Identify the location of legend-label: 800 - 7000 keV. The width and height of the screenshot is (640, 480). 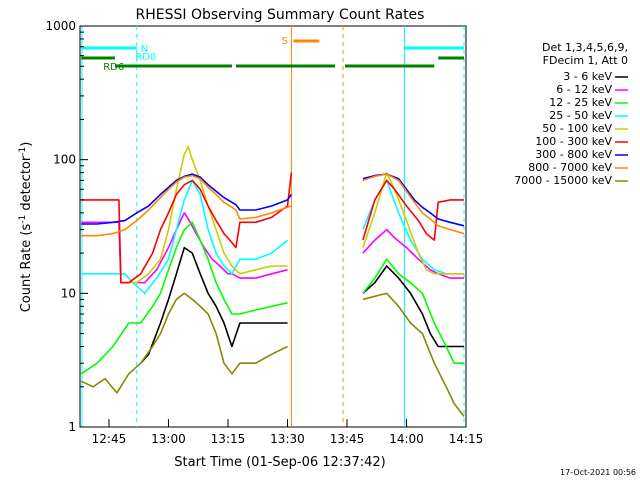
(570, 167).